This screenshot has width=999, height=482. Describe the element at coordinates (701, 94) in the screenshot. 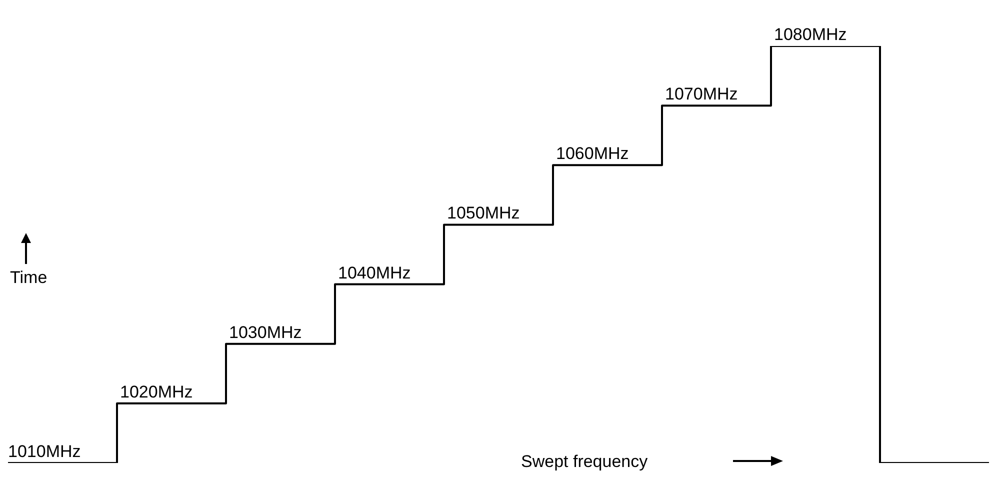

I see `data-label: 1070MHz` at that location.